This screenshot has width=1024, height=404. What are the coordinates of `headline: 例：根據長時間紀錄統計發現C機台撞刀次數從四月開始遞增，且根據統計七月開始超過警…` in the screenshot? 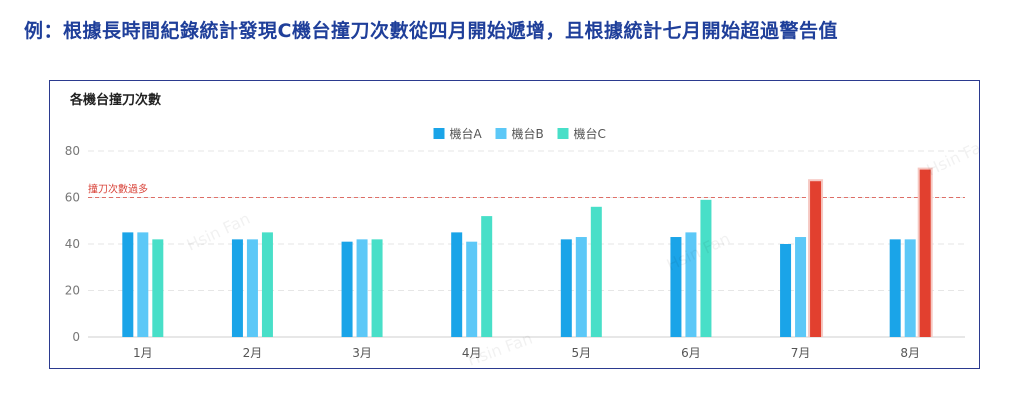 It's located at (431, 31).